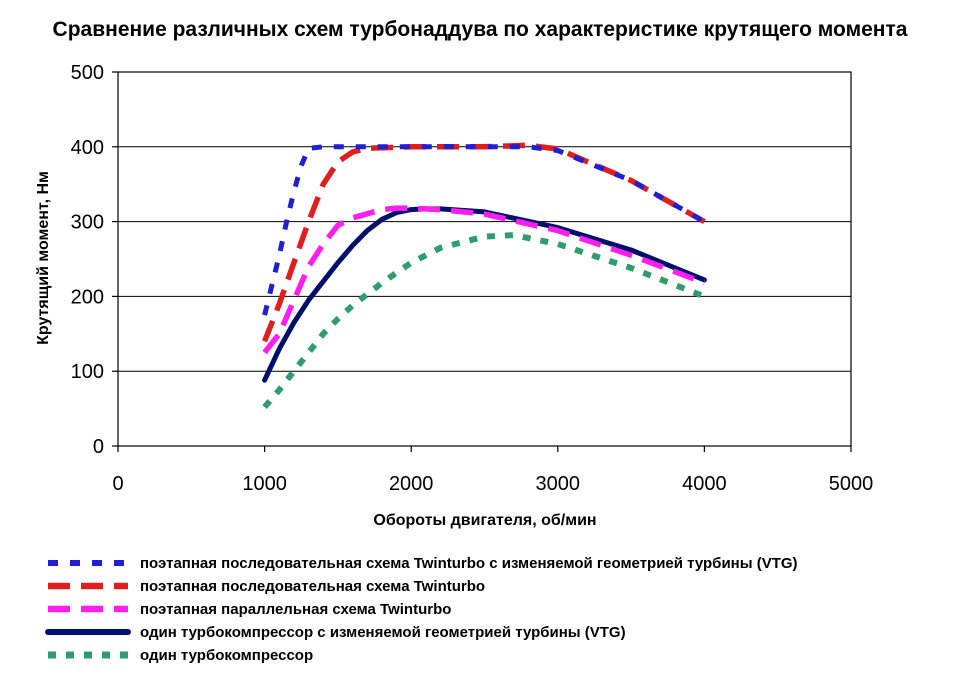  What do you see at coordinates (411, 484) in the screenshot?
I see `x-tick-label: 2000` at bounding box center [411, 484].